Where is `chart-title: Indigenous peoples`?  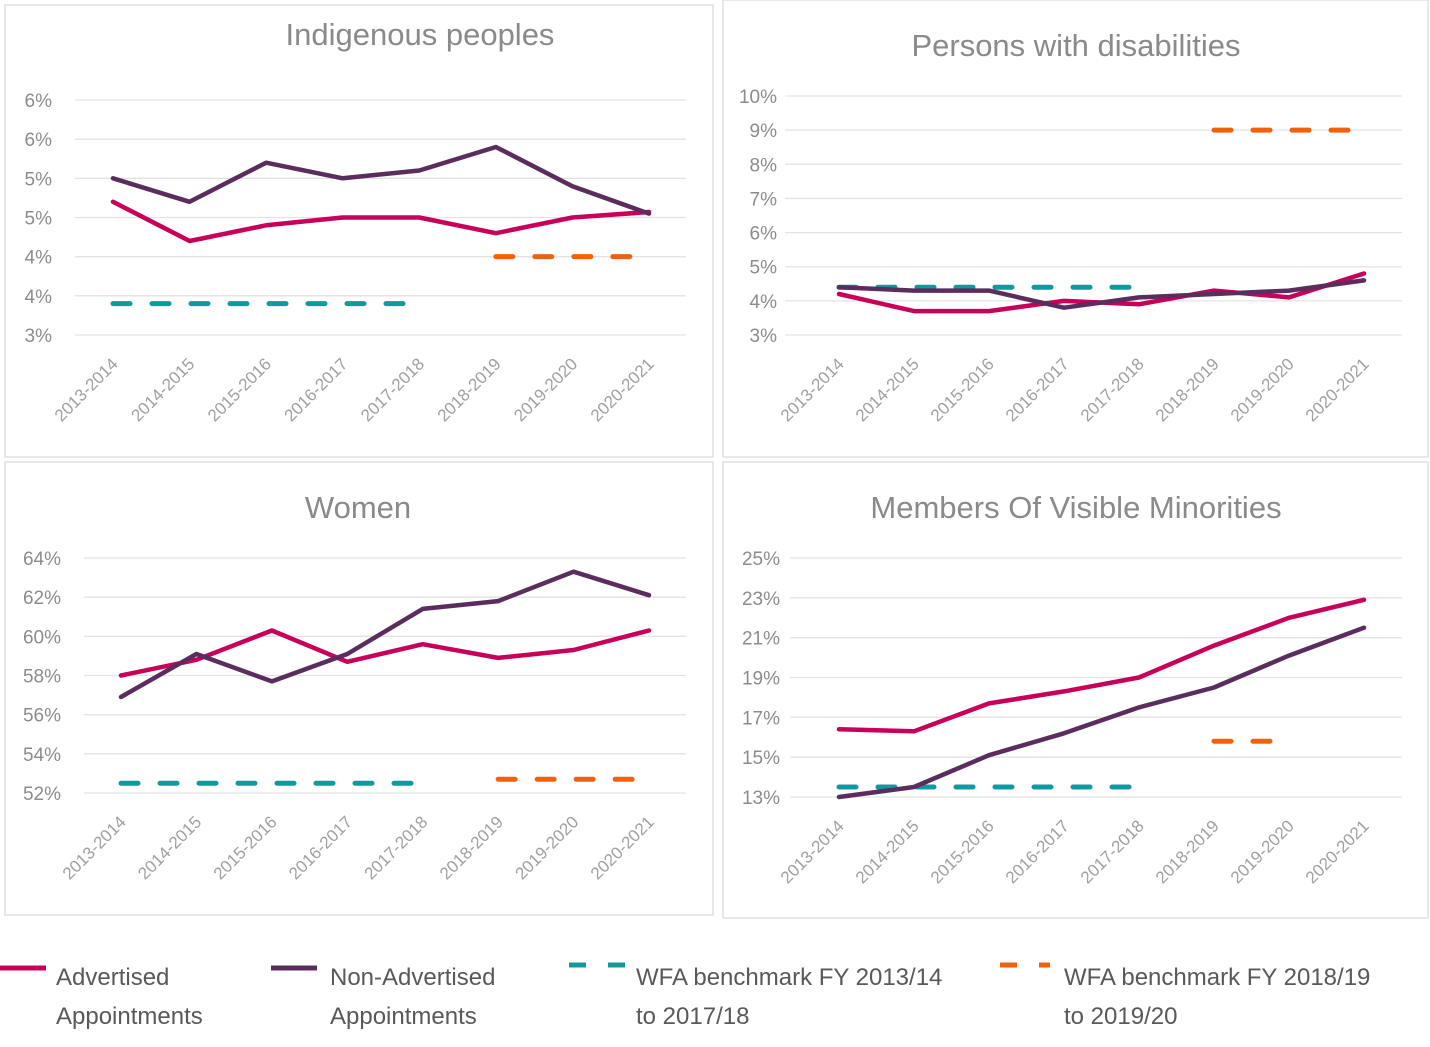
chart-title: Indigenous peoples is located at coordinates (420, 34).